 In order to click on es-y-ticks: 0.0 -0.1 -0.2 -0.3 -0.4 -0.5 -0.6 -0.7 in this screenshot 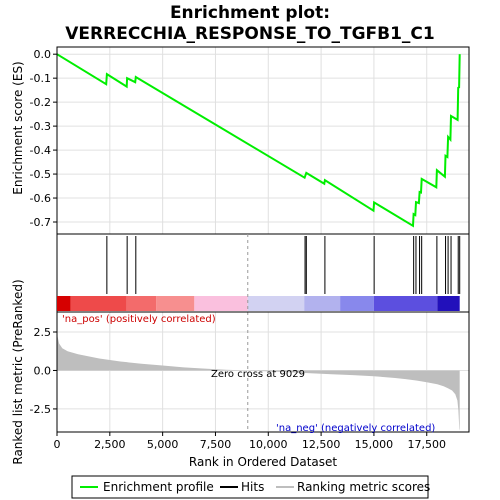, I will do `click(43, 138)`.